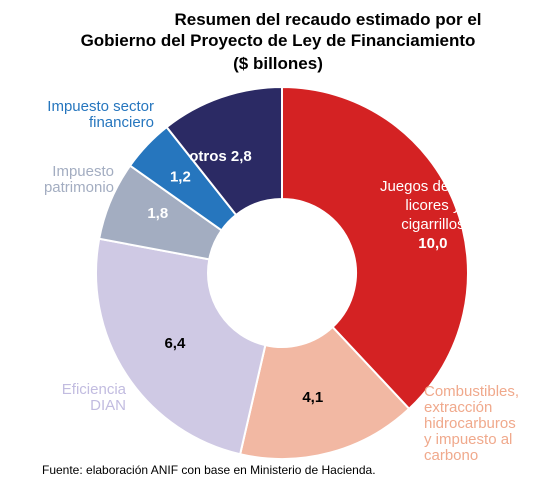  I want to click on label-eficiencia-dian: Eficiencia DIAN, so click(93, 397).